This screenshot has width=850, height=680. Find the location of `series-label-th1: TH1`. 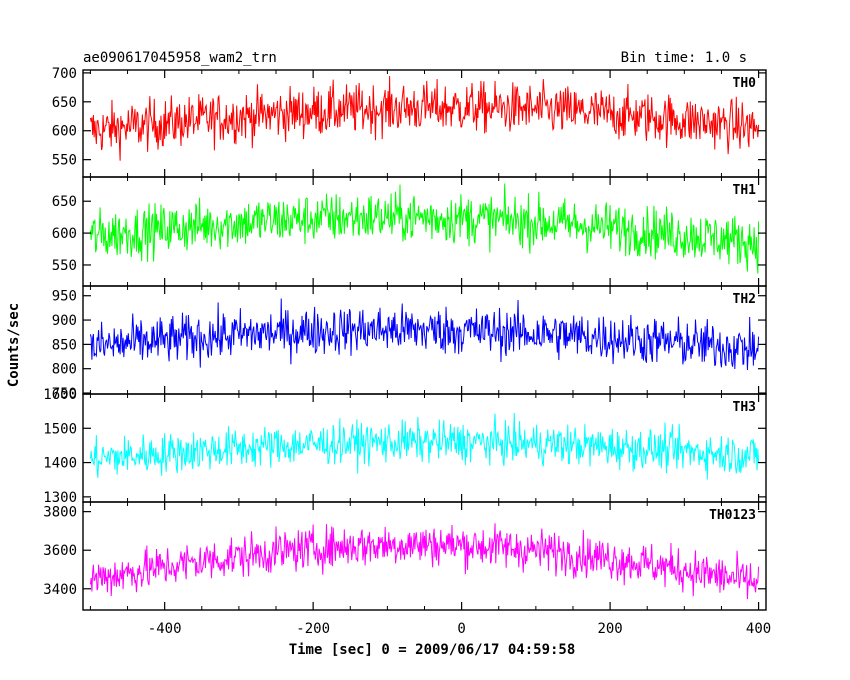

series-label-th1: TH1 is located at coordinates (745, 190).